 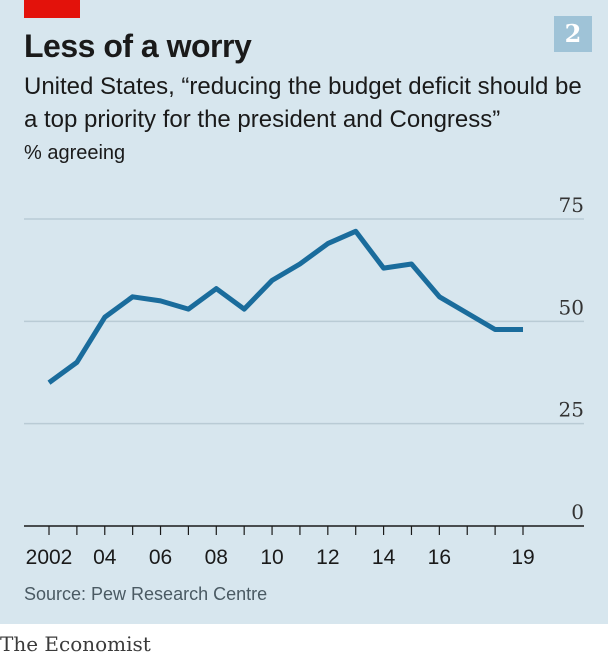 I want to click on red-tag, so click(x=52, y=9).